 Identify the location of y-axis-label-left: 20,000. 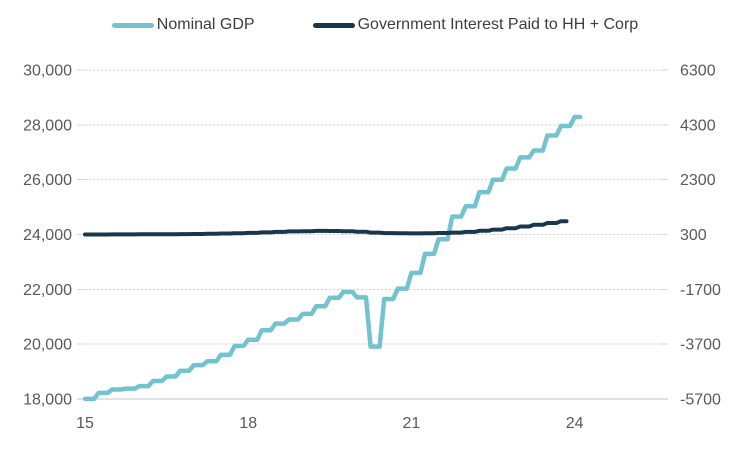
(47, 345).